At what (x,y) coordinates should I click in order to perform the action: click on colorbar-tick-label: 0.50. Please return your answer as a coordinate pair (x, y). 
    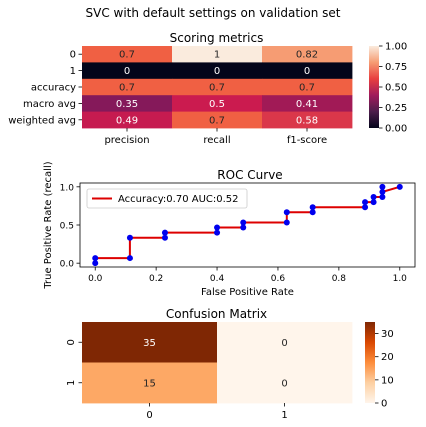
    Looking at the image, I should click on (396, 88).